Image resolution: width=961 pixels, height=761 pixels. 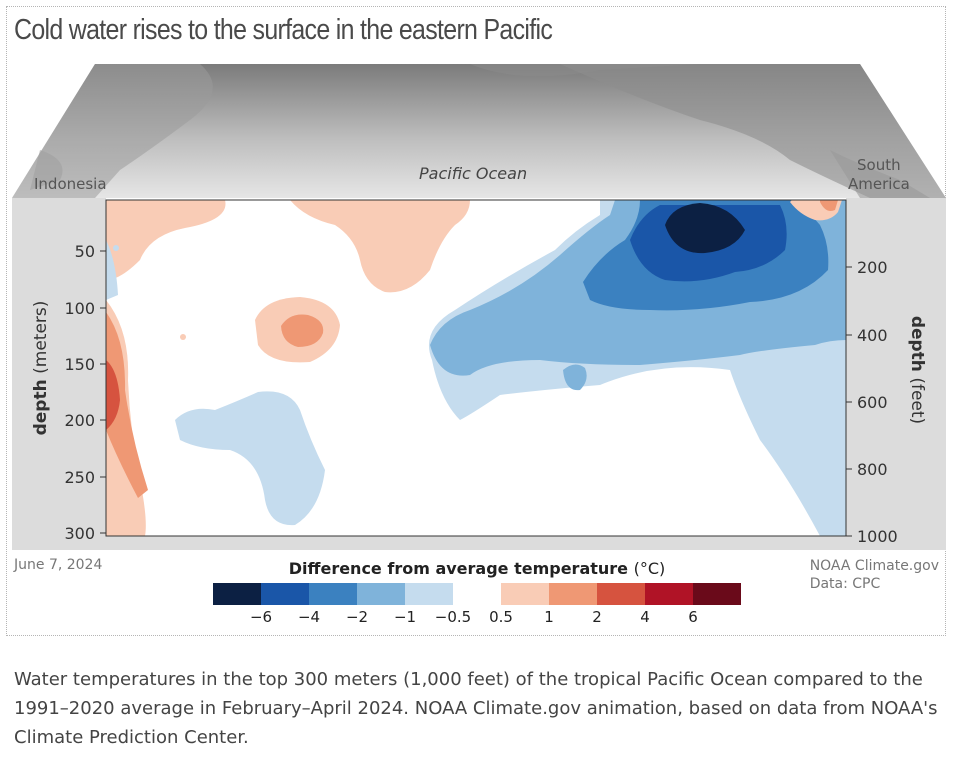 What do you see at coordinates (85, 251) in the screenshot?
I see `left-tick-50: 50` at bounding box center [85, 251].